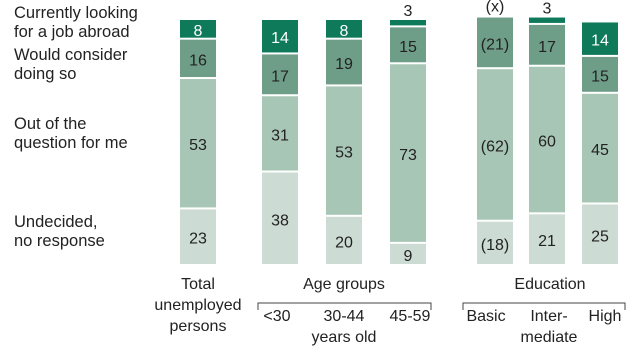  I want to click on value-label-undecided-no-response-6: 21, so click(547, 241).